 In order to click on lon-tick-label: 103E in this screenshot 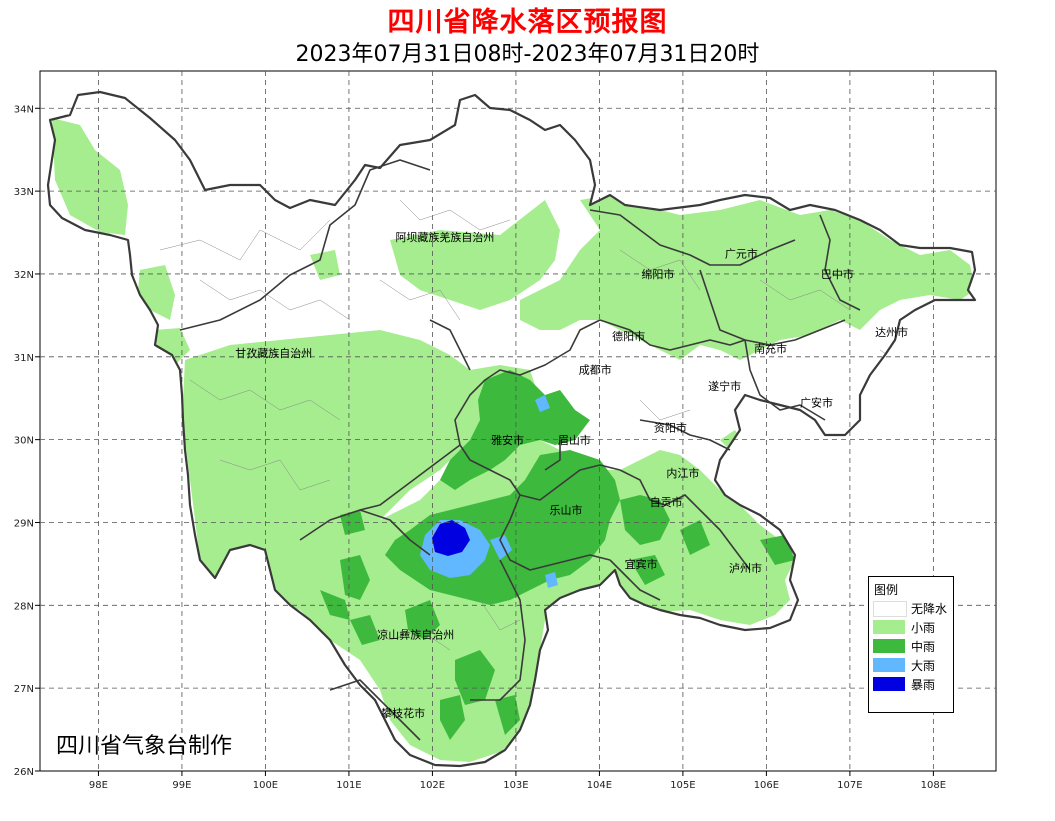, I will do `click(515, 785)`.